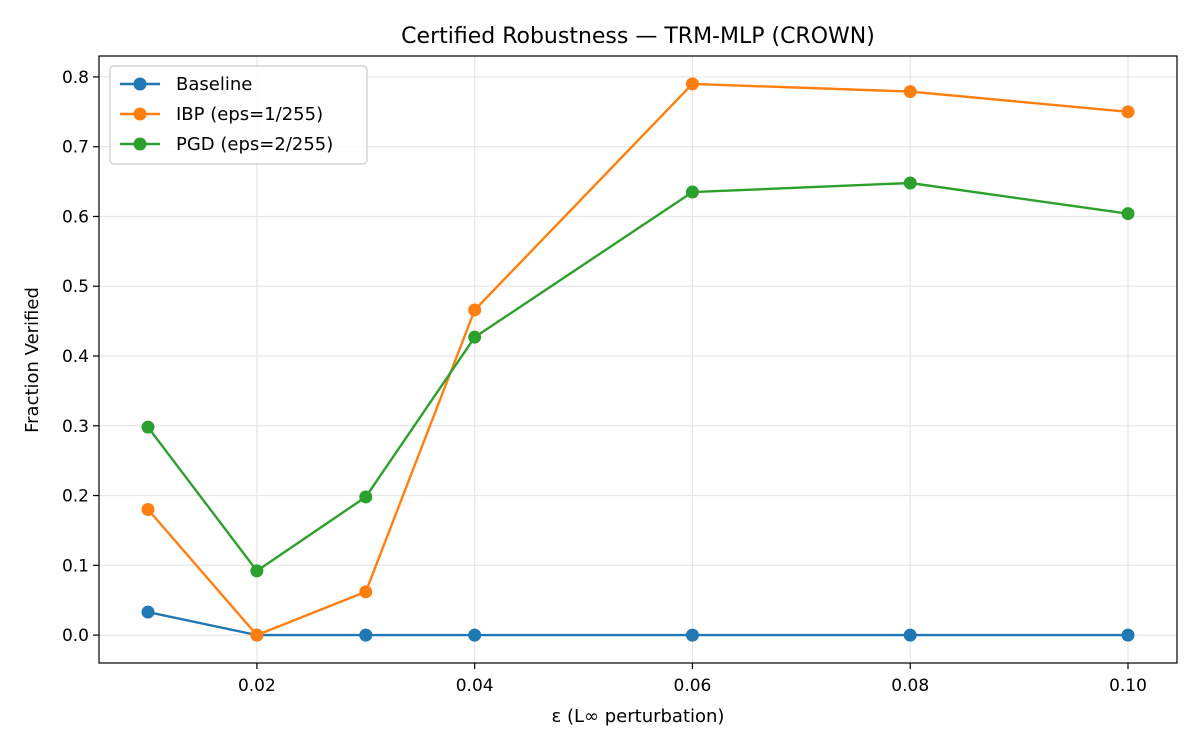 Image resolution: width=1200 pixels, height=750 pixels. What do you see at coordinates (75, 217) in the screenshot?
I see `y-tick-label: 0.6` at bounding box center [75, 217].